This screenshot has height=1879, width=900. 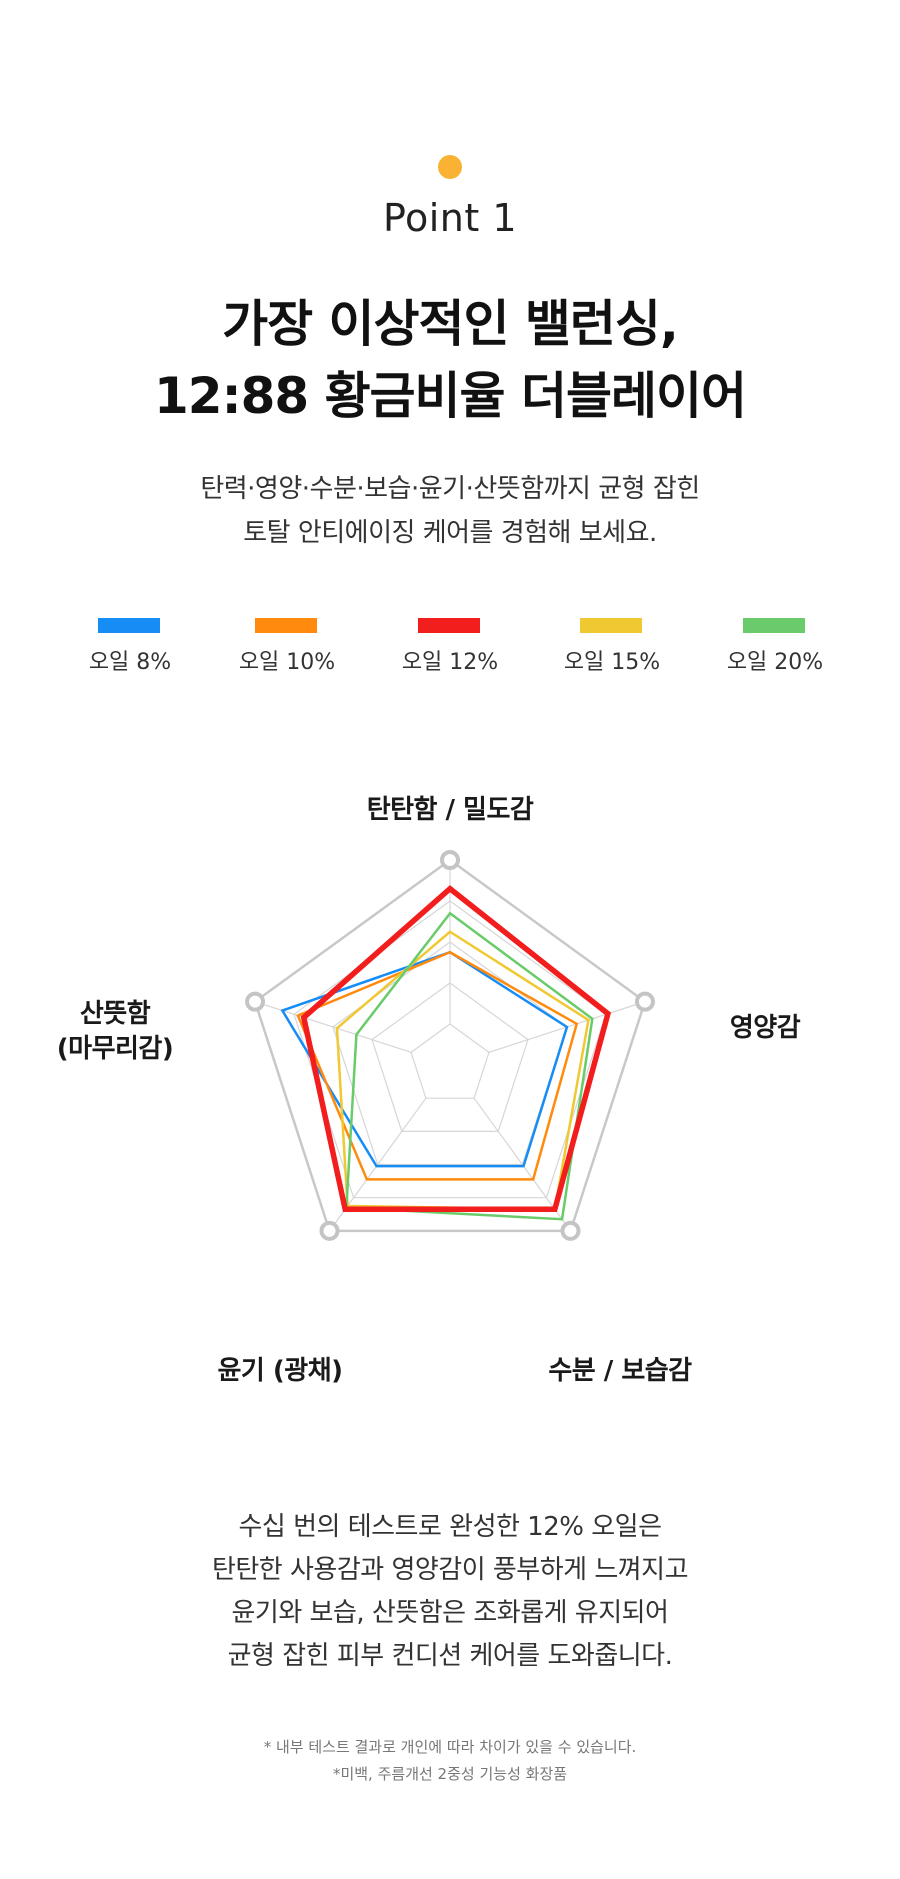 I want to click on axis-label-firmness: 탄탄함 / 밀도감, so click(x=450, y=810).